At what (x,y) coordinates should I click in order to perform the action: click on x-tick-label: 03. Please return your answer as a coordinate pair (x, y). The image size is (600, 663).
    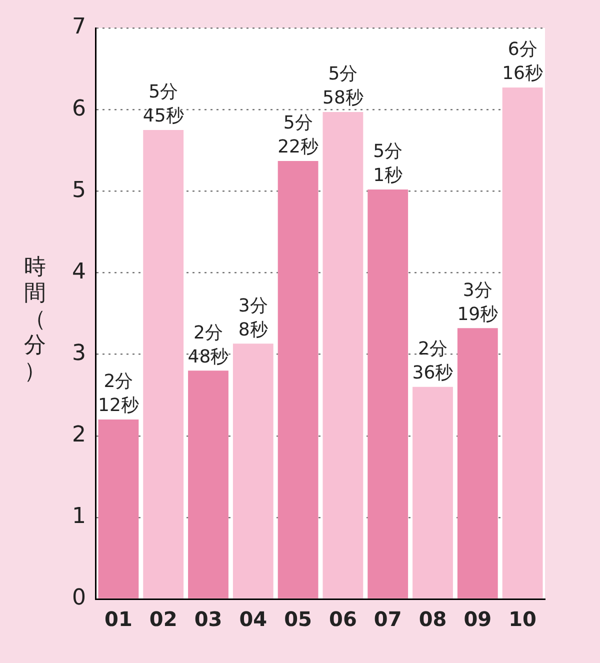
    Looking at the image, I should click on (208, 619).